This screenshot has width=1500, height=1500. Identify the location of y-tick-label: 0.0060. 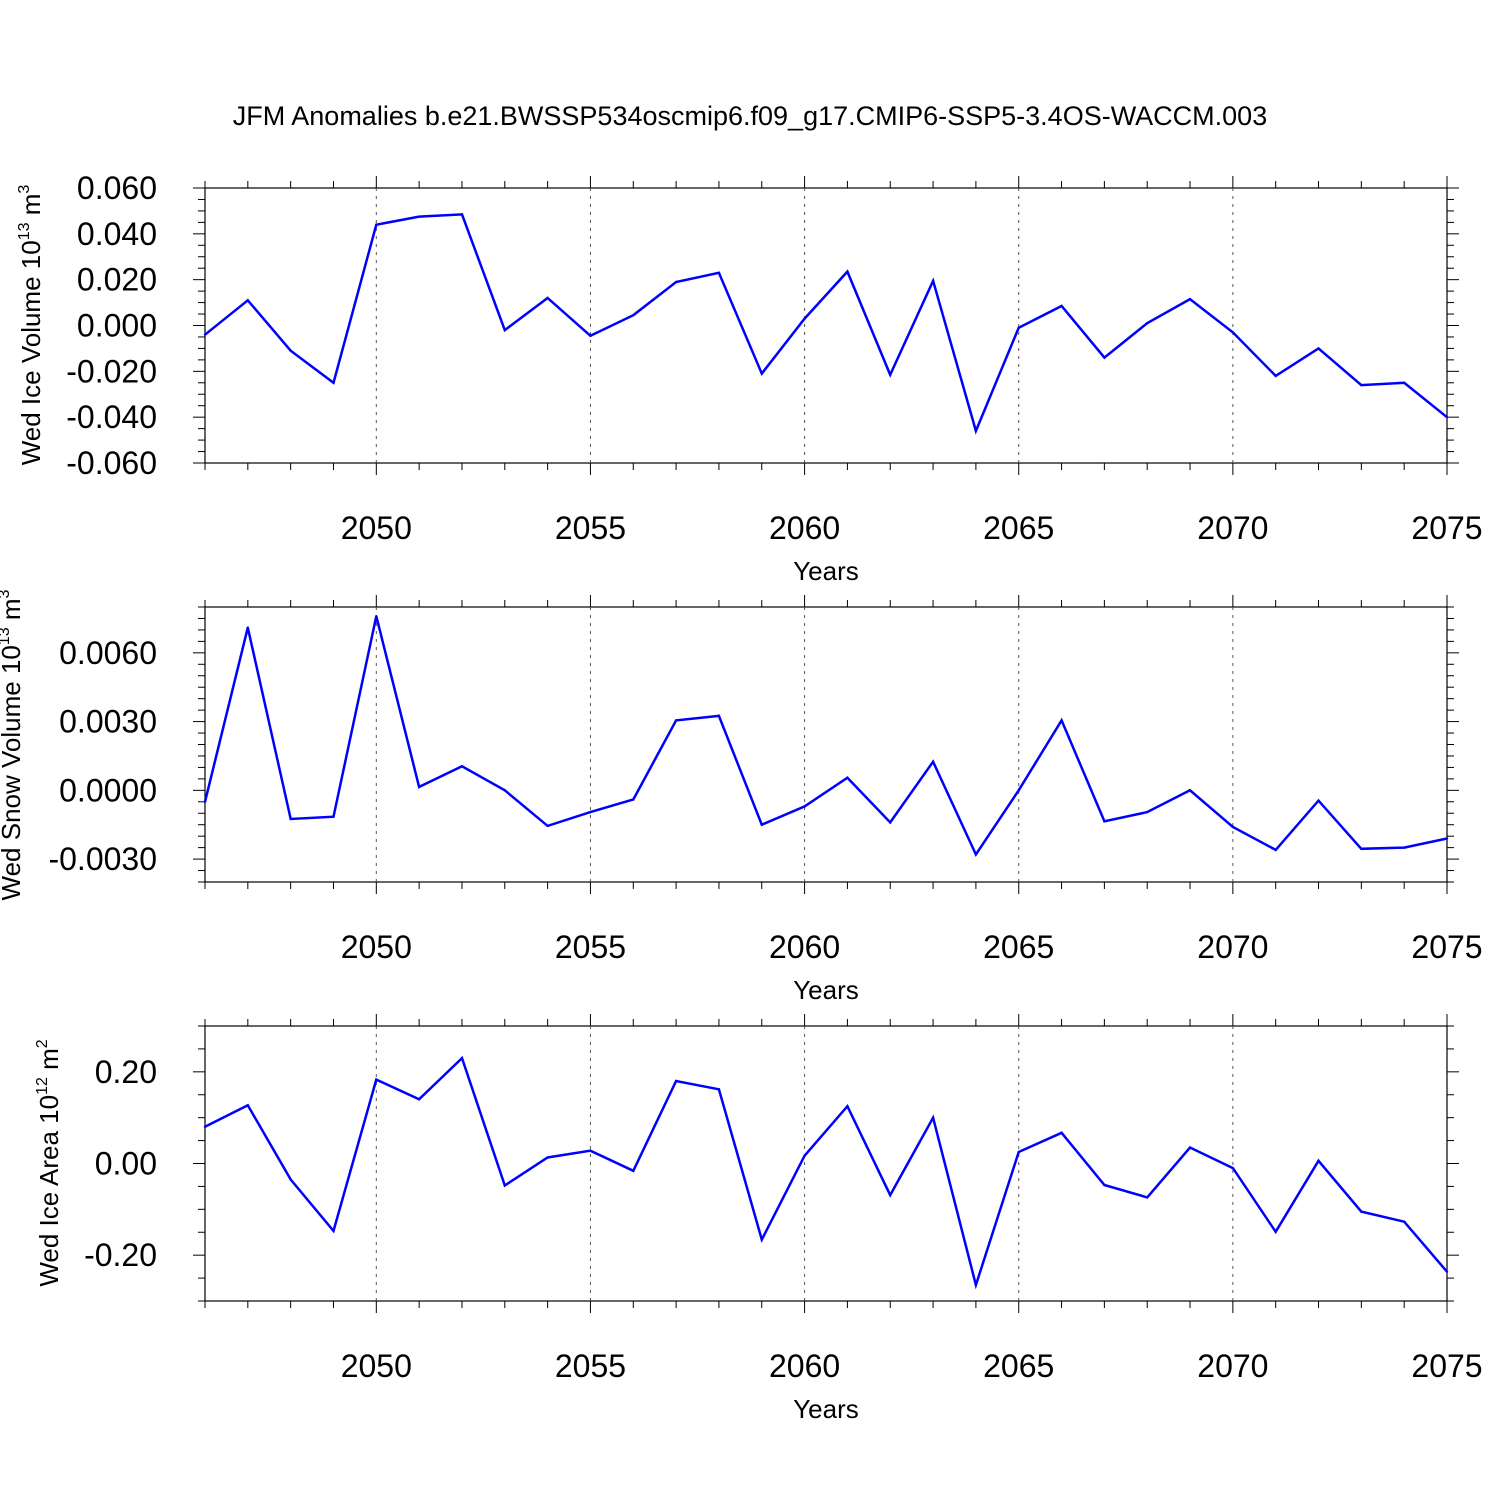
(108, 653).